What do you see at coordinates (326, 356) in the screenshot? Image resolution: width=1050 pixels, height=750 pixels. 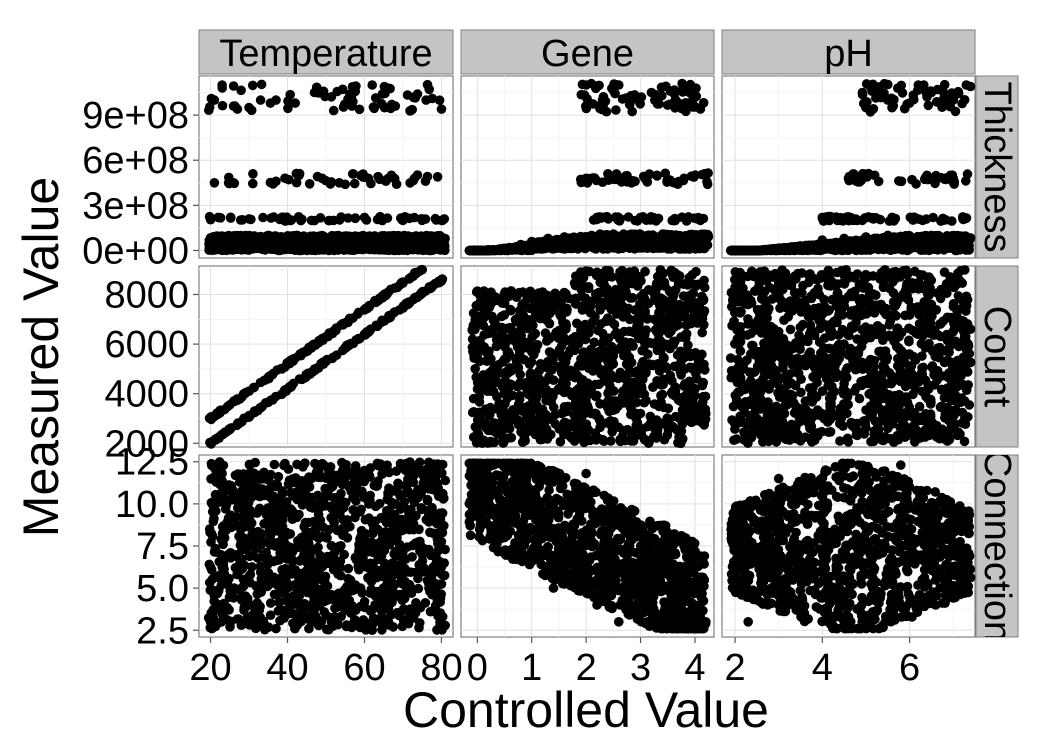 I see `panel-count-temperature` at bounding box center [326, 356].